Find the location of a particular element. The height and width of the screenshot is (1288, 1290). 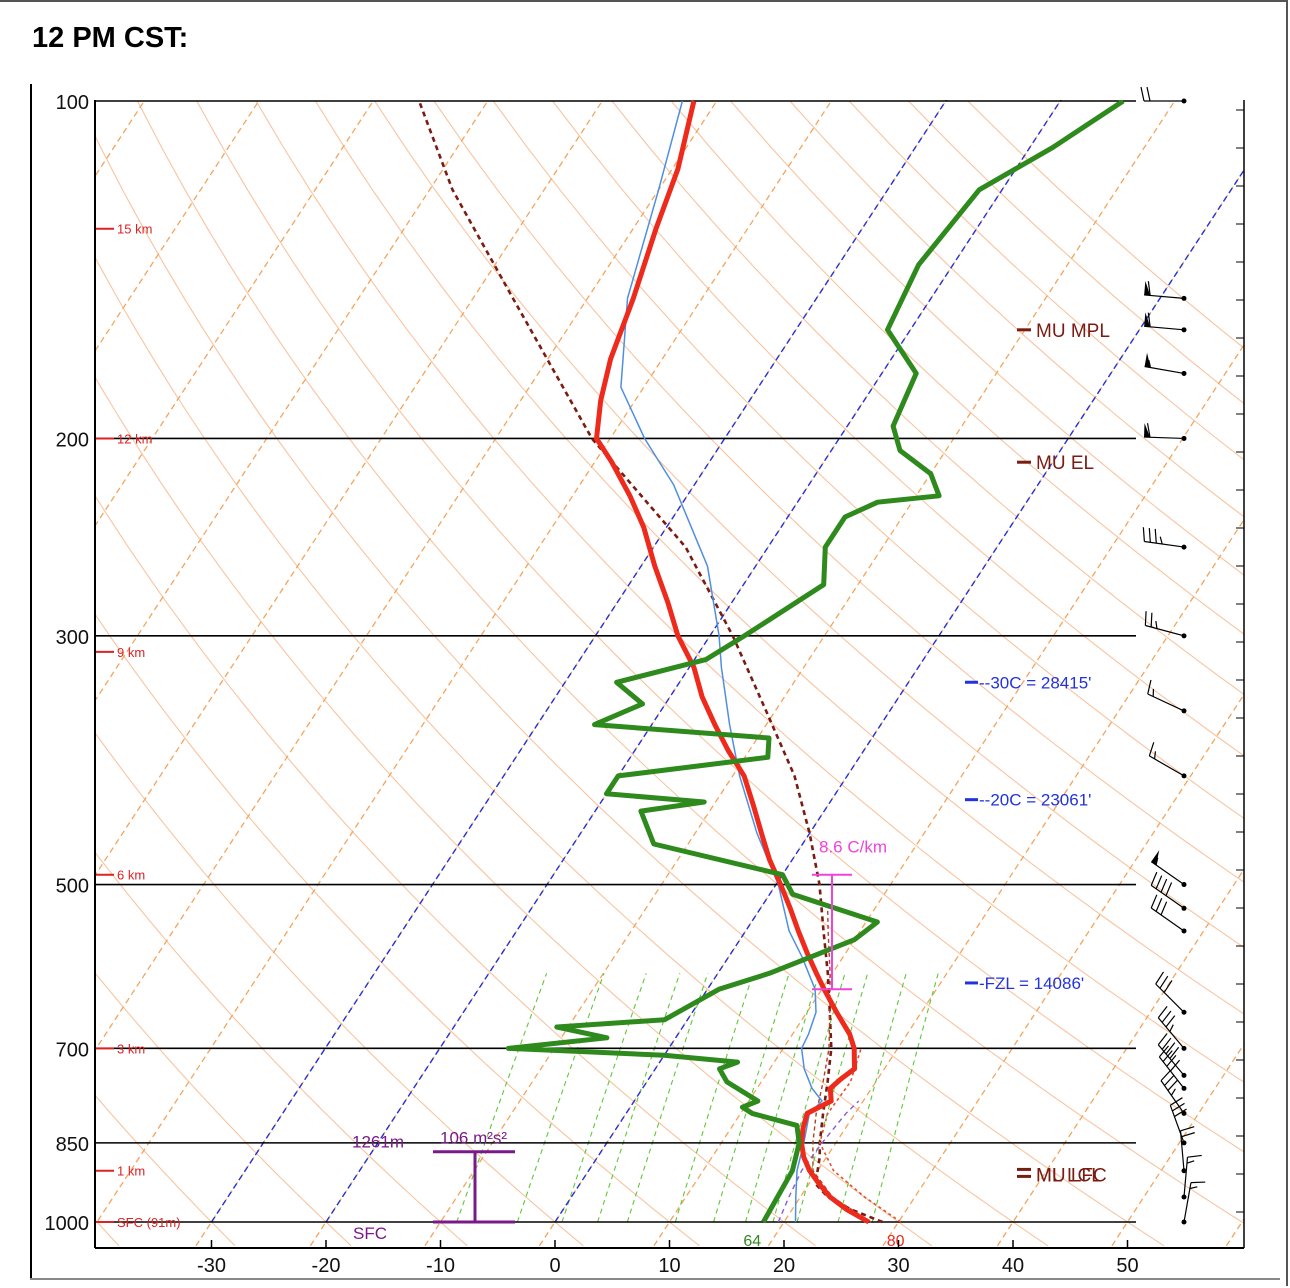

height-label: 1 km is located at coordinates (131, 1171).